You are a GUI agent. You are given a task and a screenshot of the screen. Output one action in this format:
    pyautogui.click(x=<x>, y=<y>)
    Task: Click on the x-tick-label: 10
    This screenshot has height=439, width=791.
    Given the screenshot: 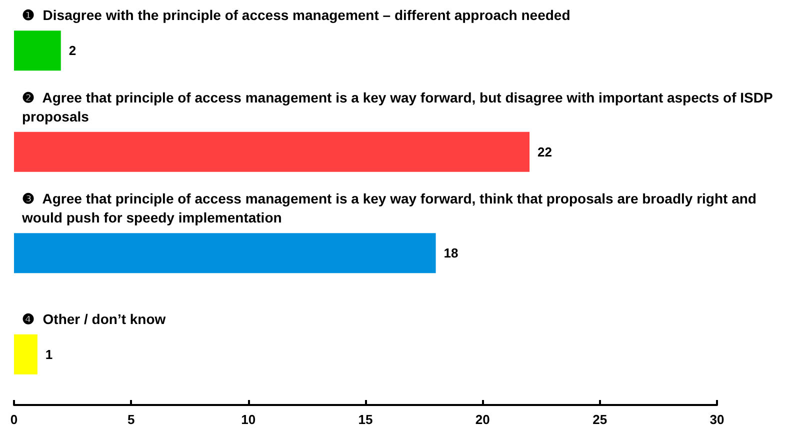 What is the action you would take?
    pyautogui.click(x=248, y=419)
    